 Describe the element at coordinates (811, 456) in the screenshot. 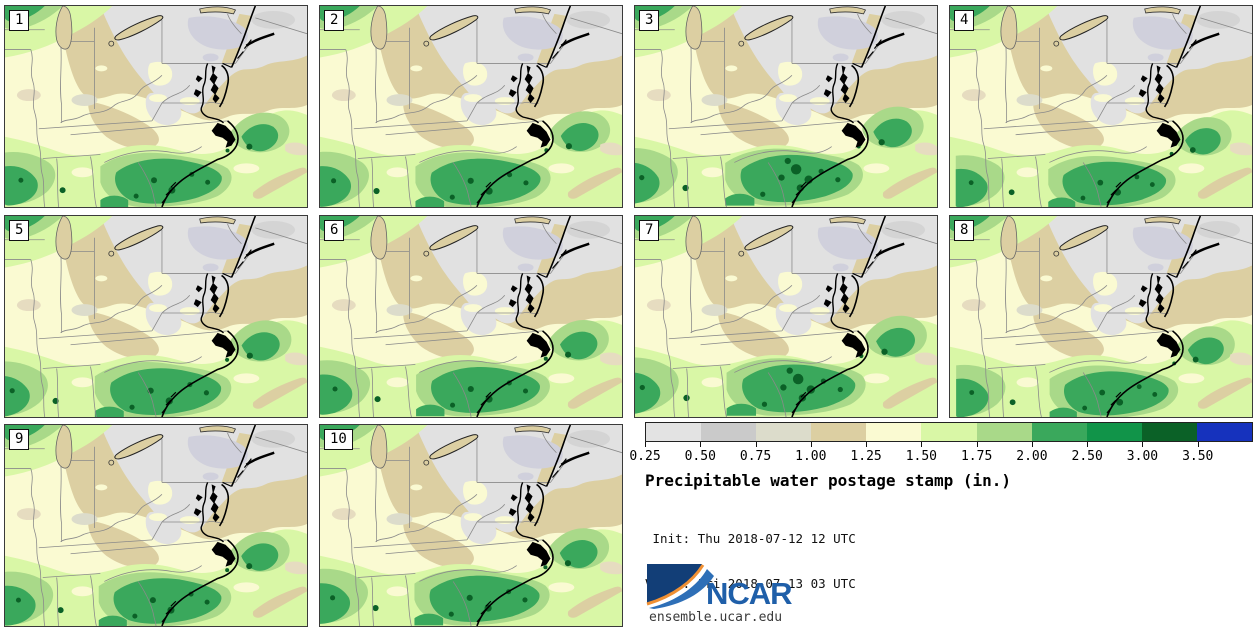

I see `colorbar-tick-label: 1.00` at that location.